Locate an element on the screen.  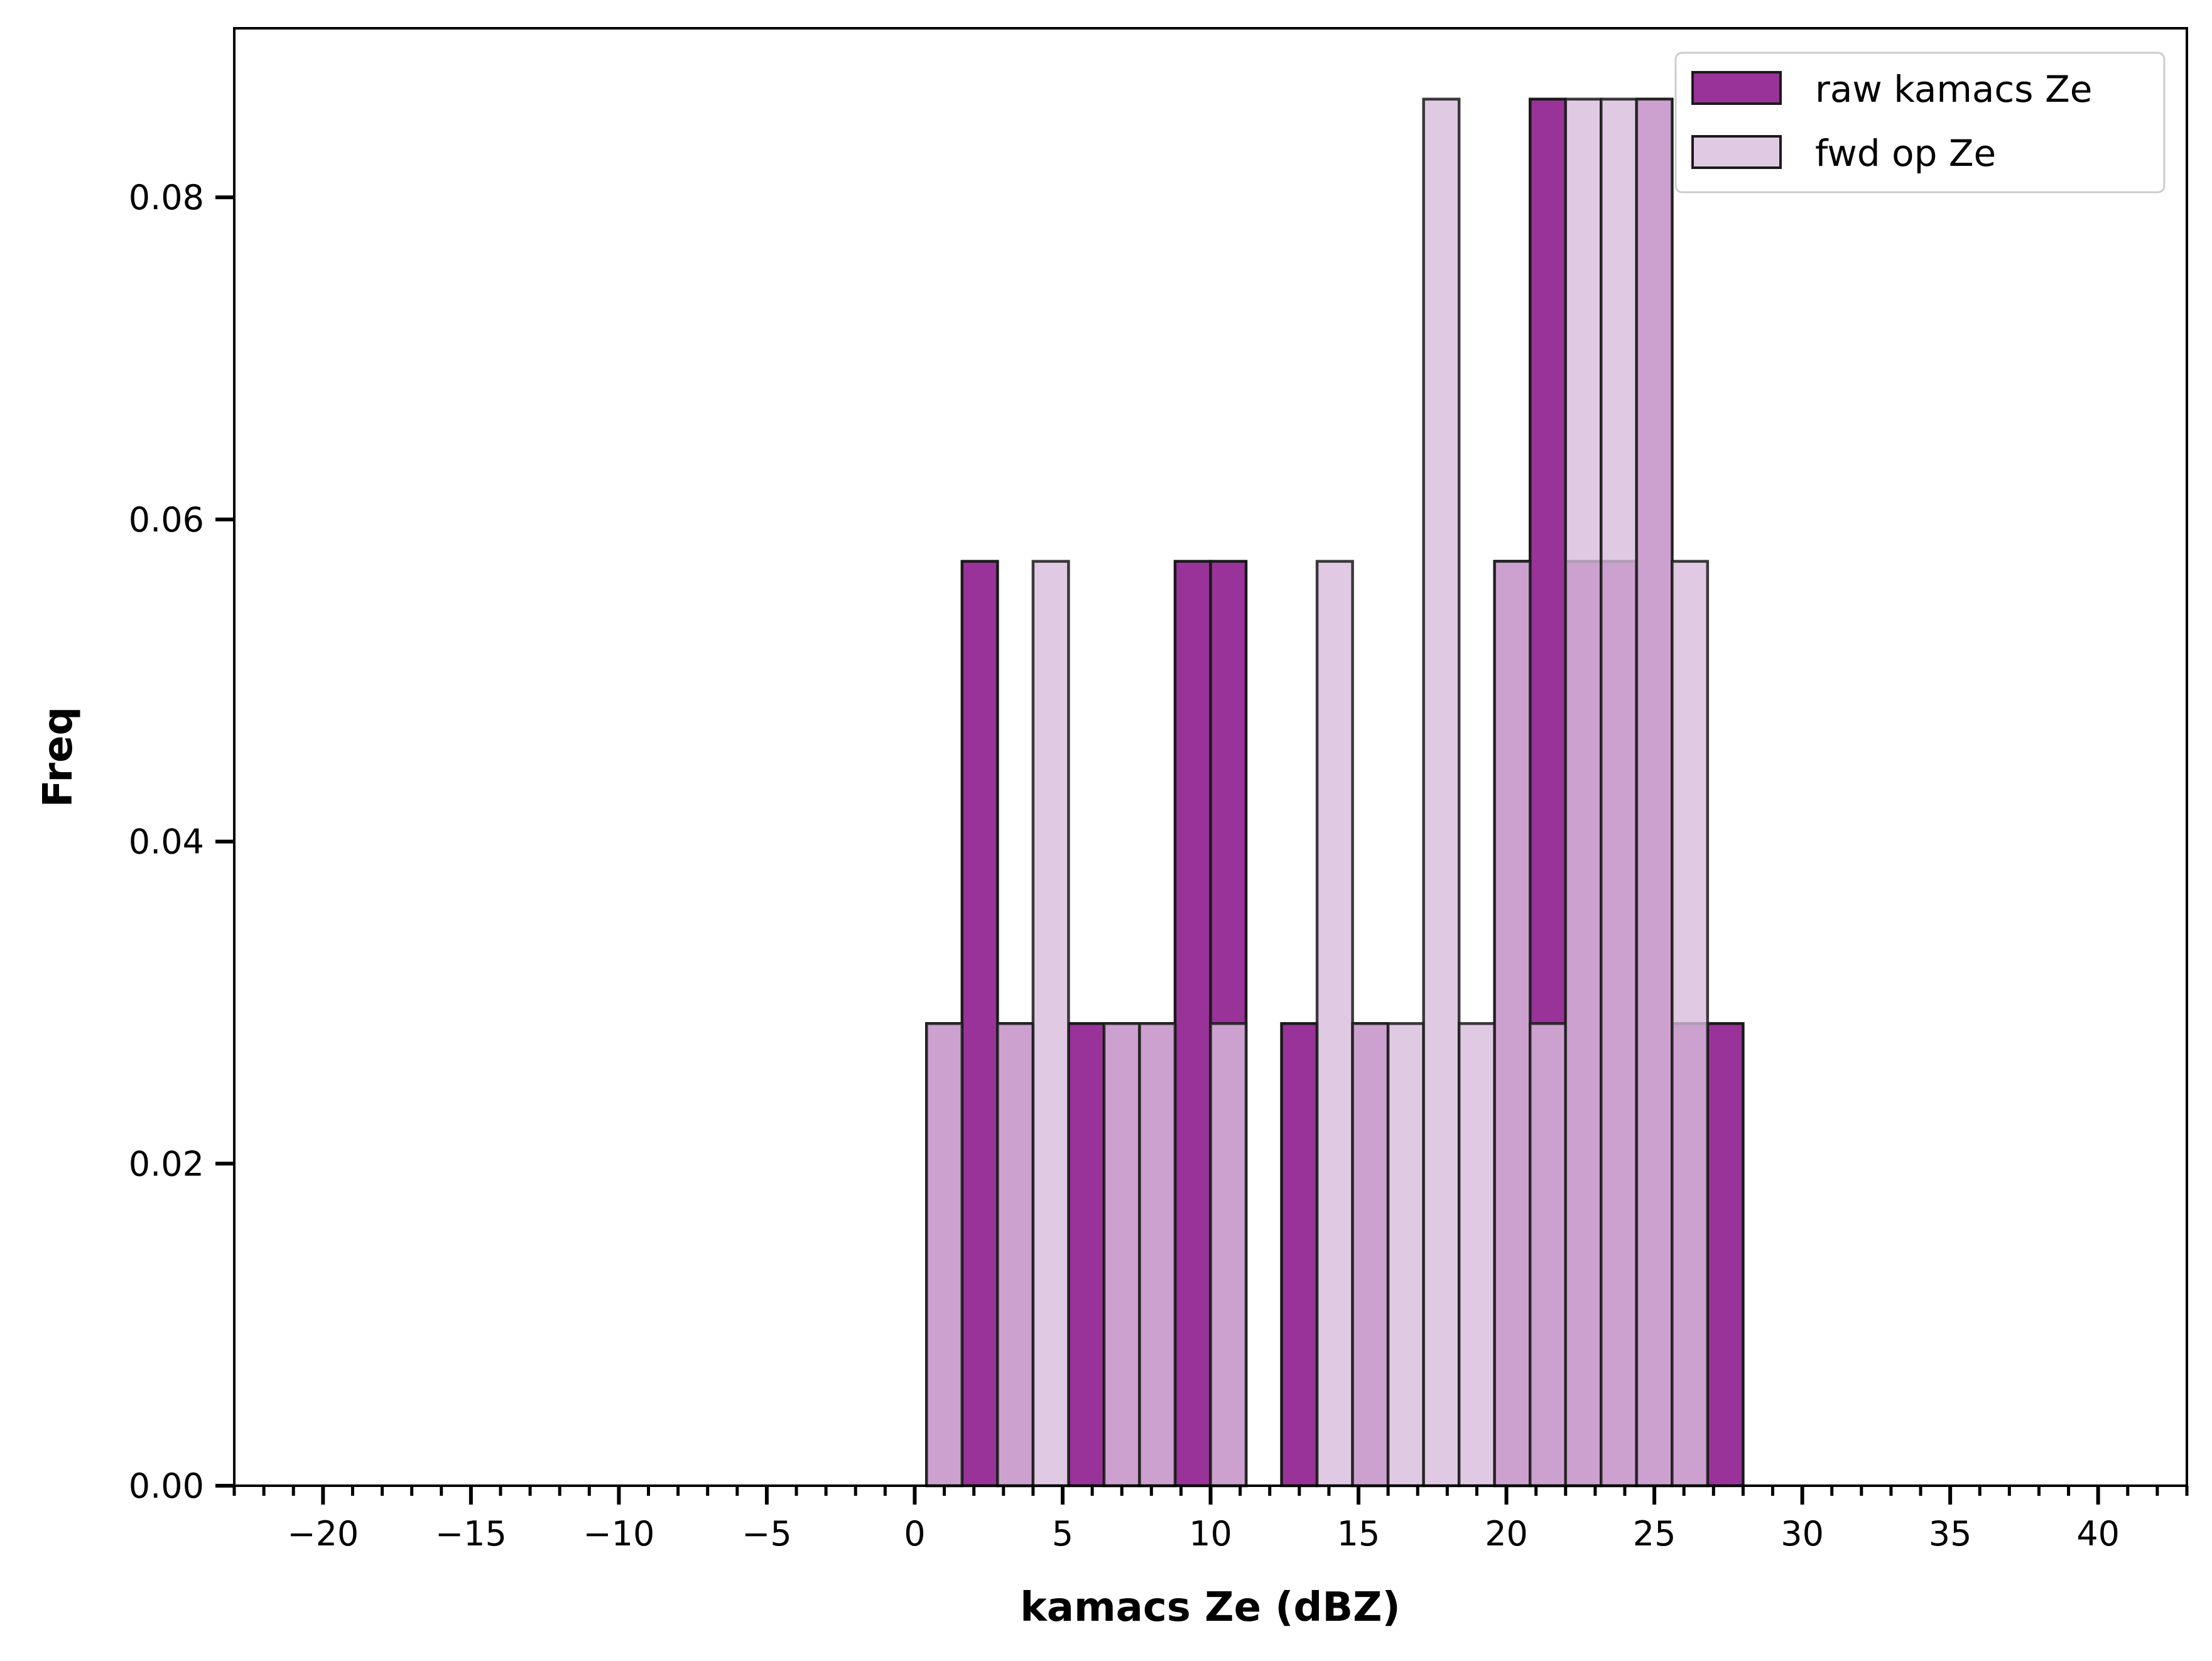
legend: raw kamacs Ze fwd op Ze is located at coordinates (1920, 122).